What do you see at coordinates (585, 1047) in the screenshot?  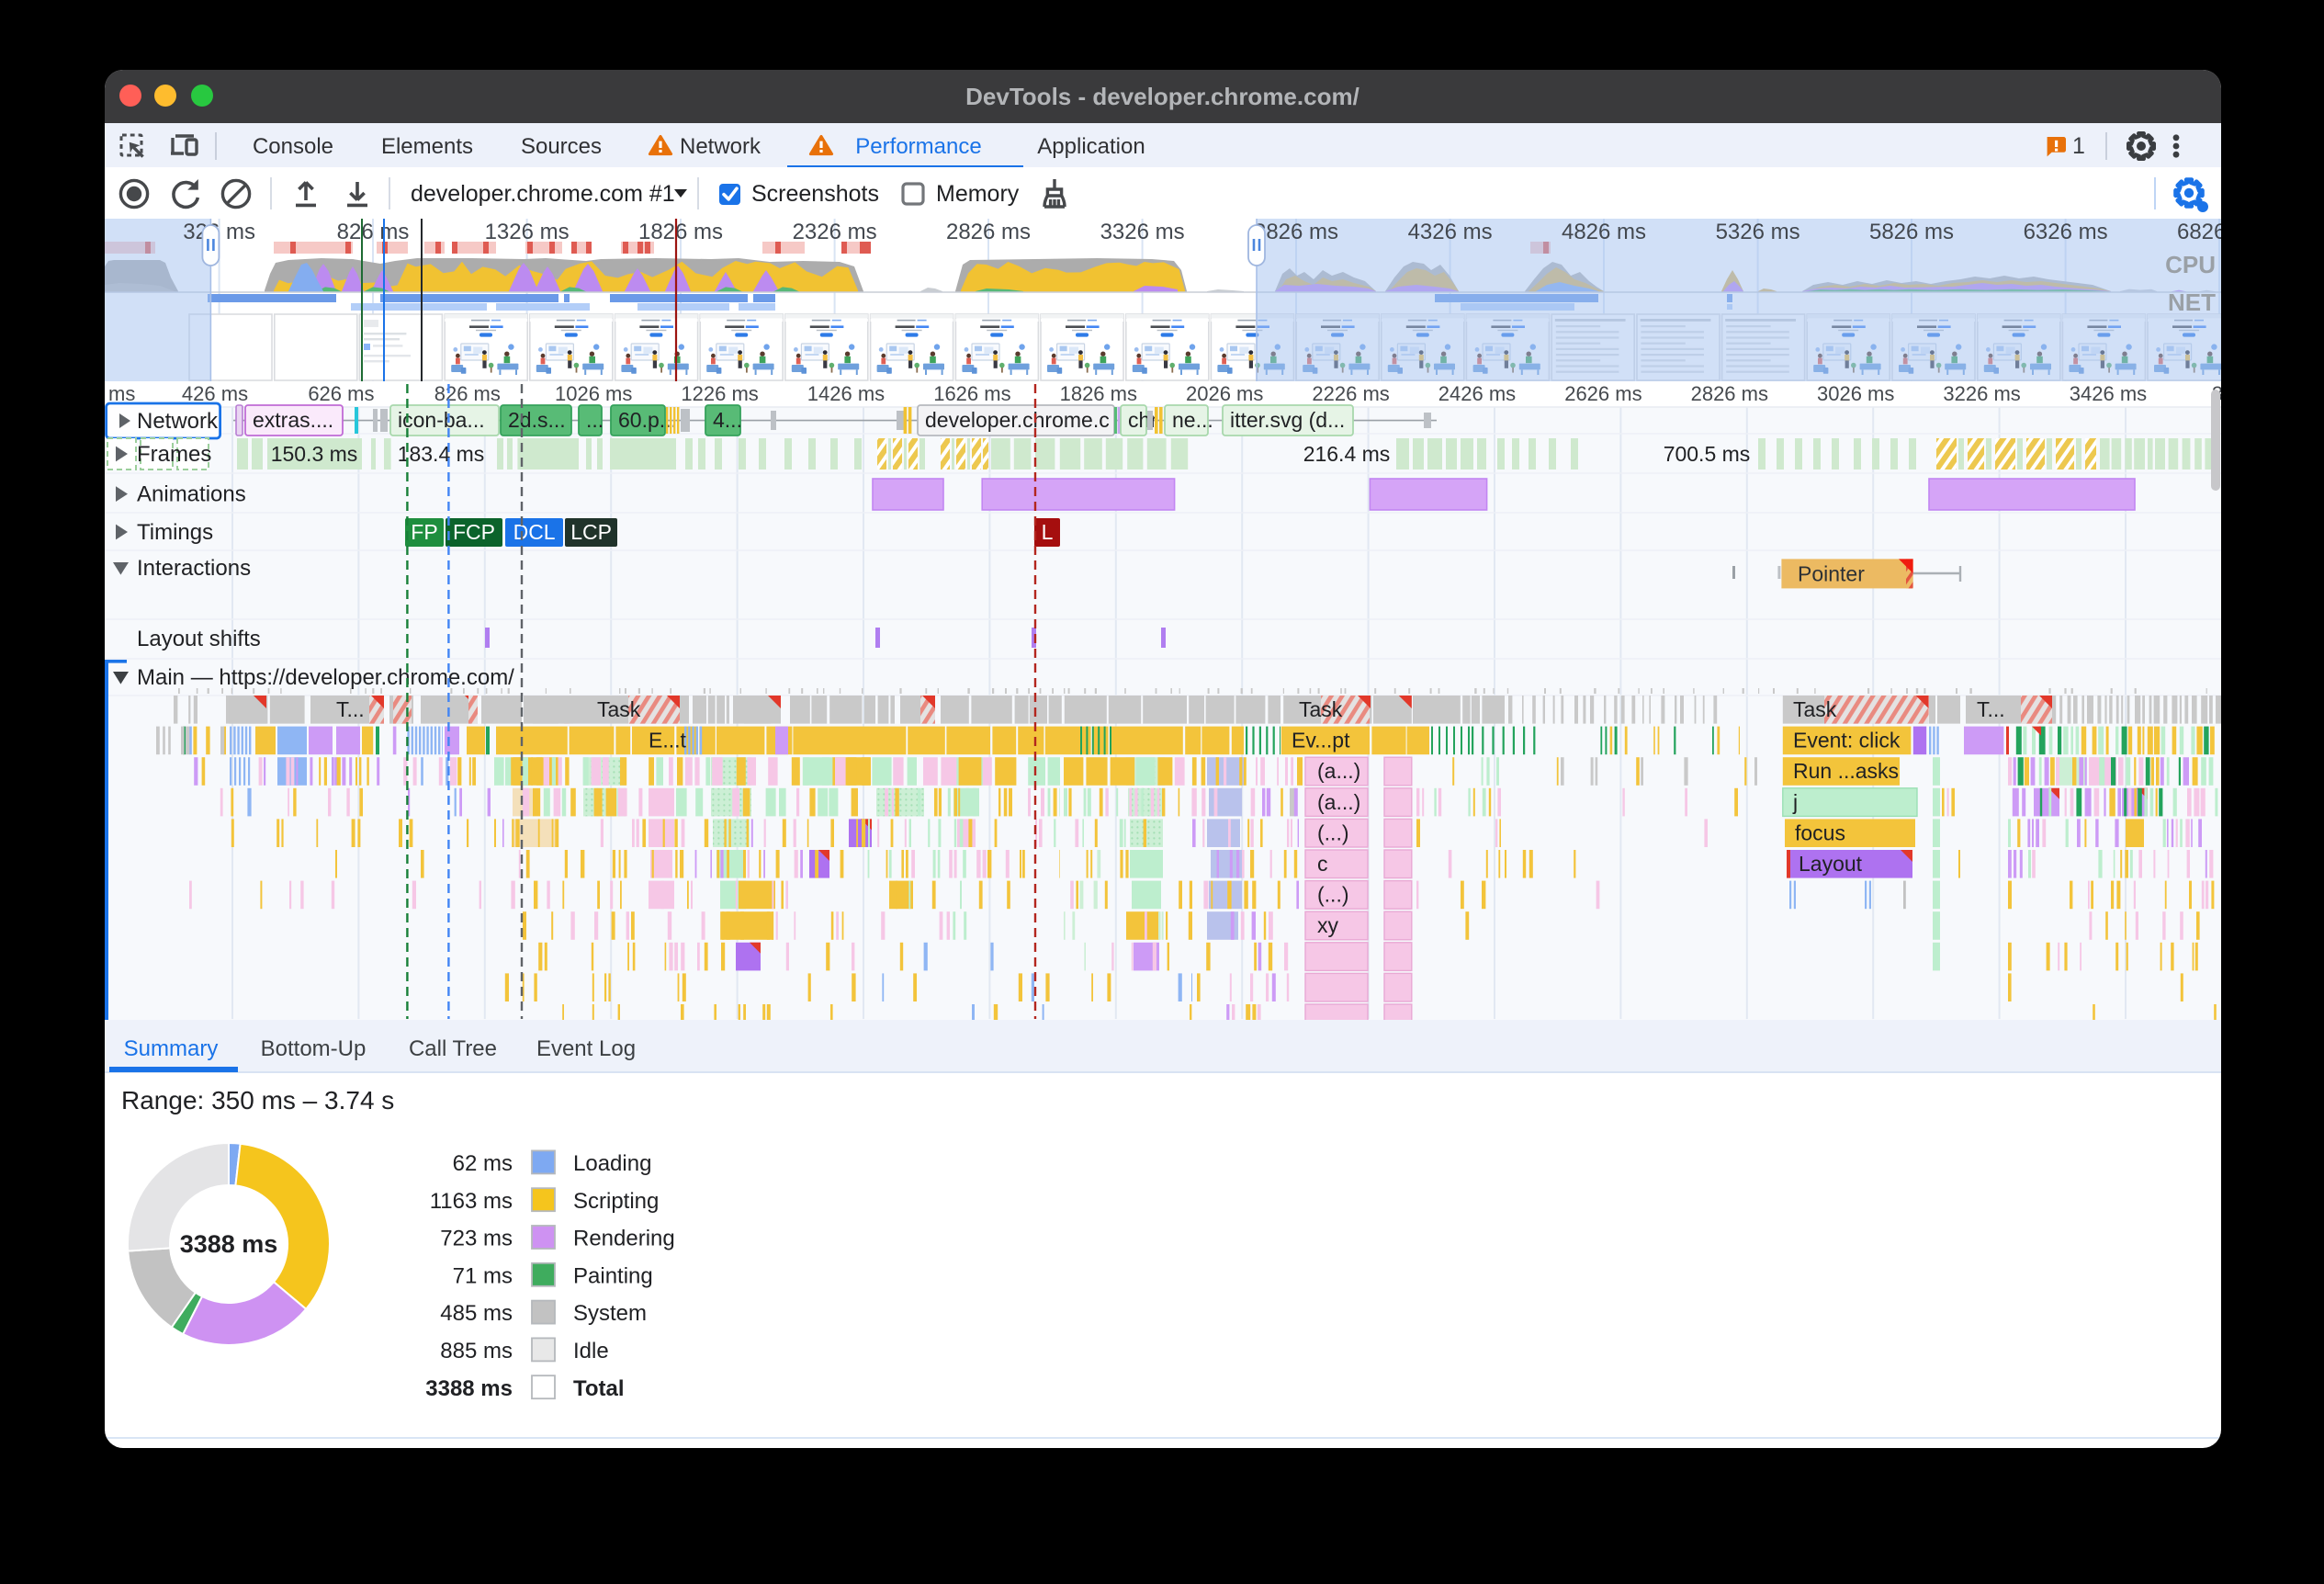 I see `svg-text: Event Log` at bounding box center [585, 1047].